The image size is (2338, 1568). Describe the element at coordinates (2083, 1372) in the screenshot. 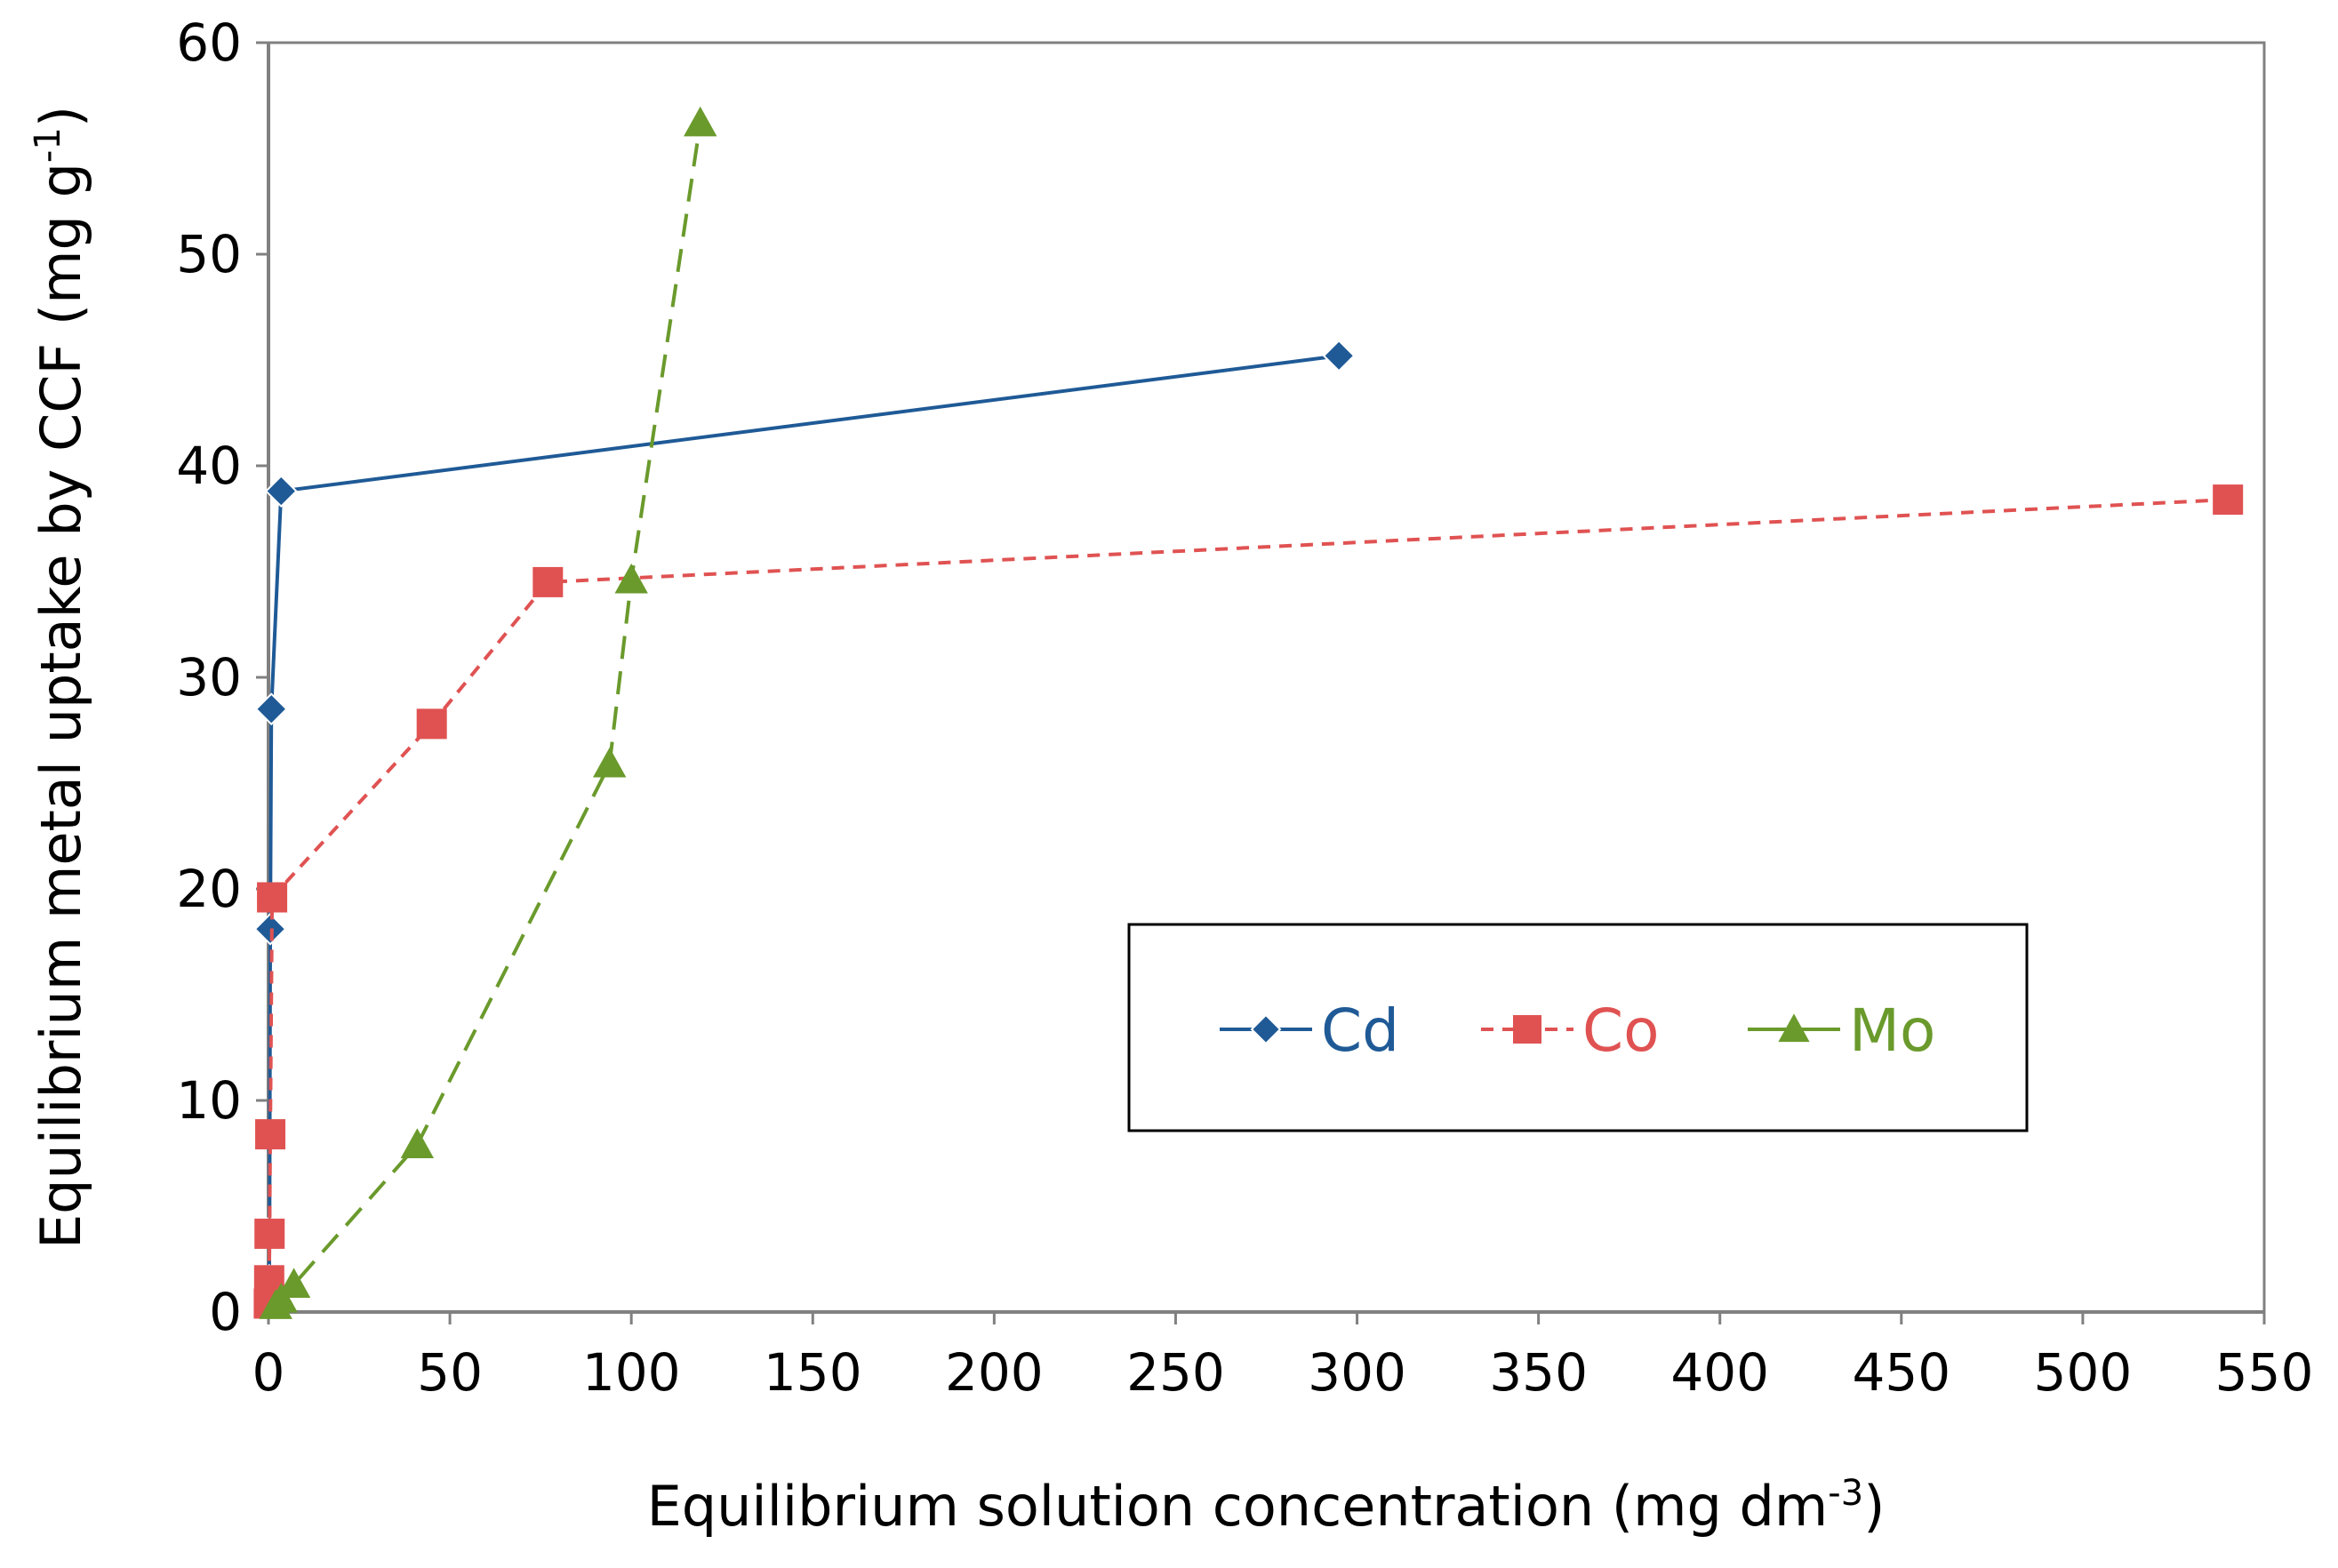

I see `x-tick-label: 500` at that location.